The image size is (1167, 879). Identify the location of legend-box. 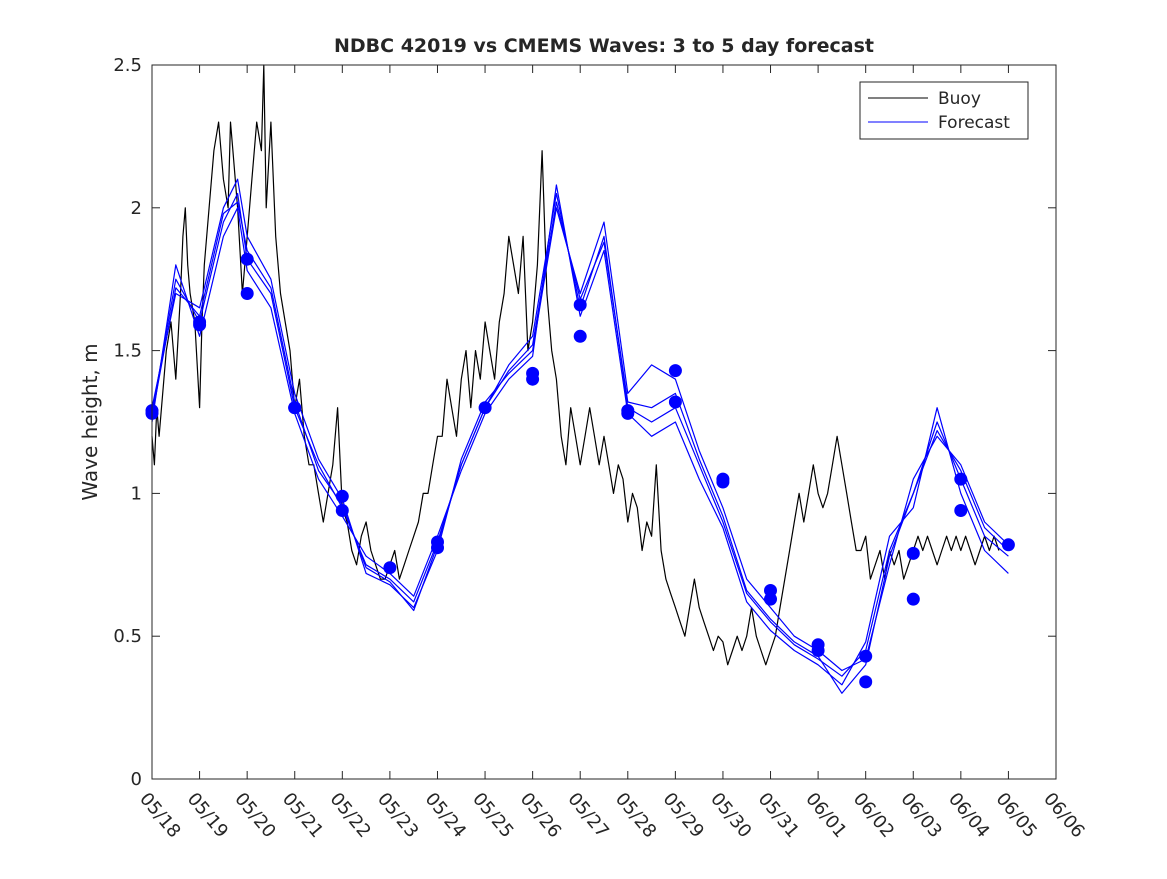
(944, 110).